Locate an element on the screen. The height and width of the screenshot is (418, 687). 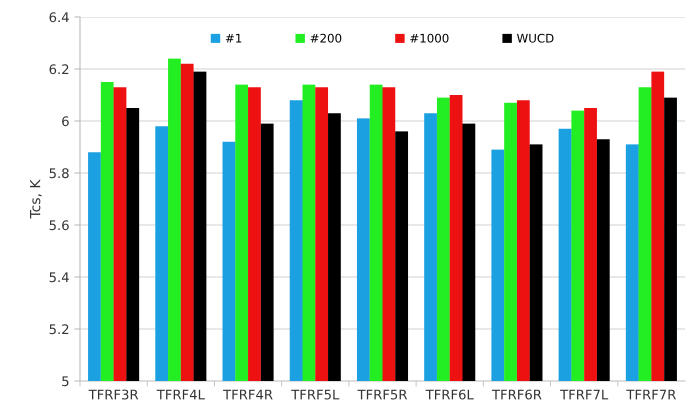
y-tick-label: 6 is located at coordinates (65, 121).